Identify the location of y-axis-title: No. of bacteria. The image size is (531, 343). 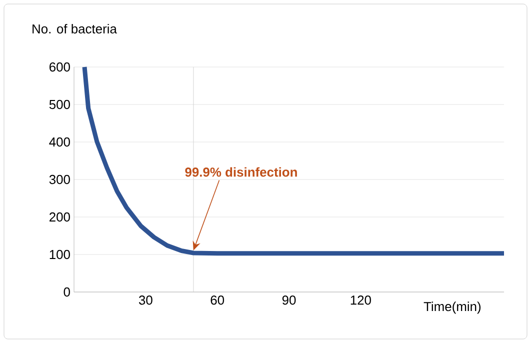
(74, 29).